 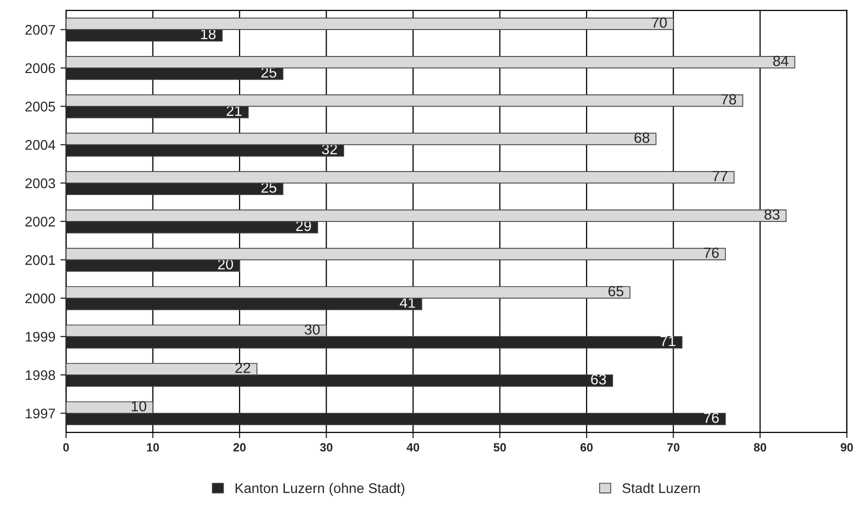 I want to click on x-tick-label: 90, so click(x=846, y=447).